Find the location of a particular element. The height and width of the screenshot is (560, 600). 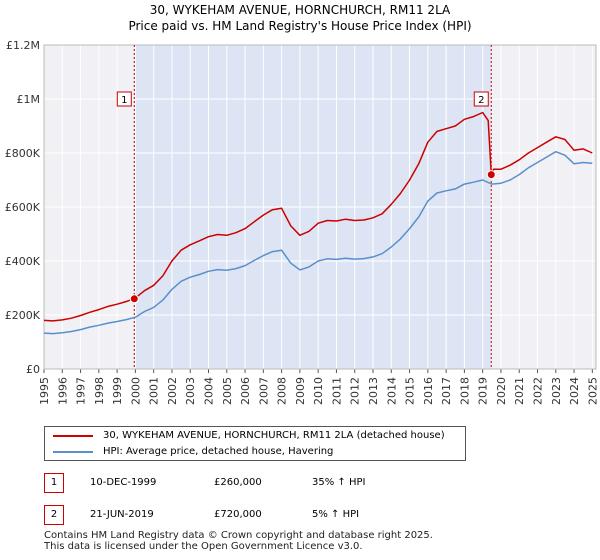

x-tick-label: 2023 is located at coordinates (556, 391).